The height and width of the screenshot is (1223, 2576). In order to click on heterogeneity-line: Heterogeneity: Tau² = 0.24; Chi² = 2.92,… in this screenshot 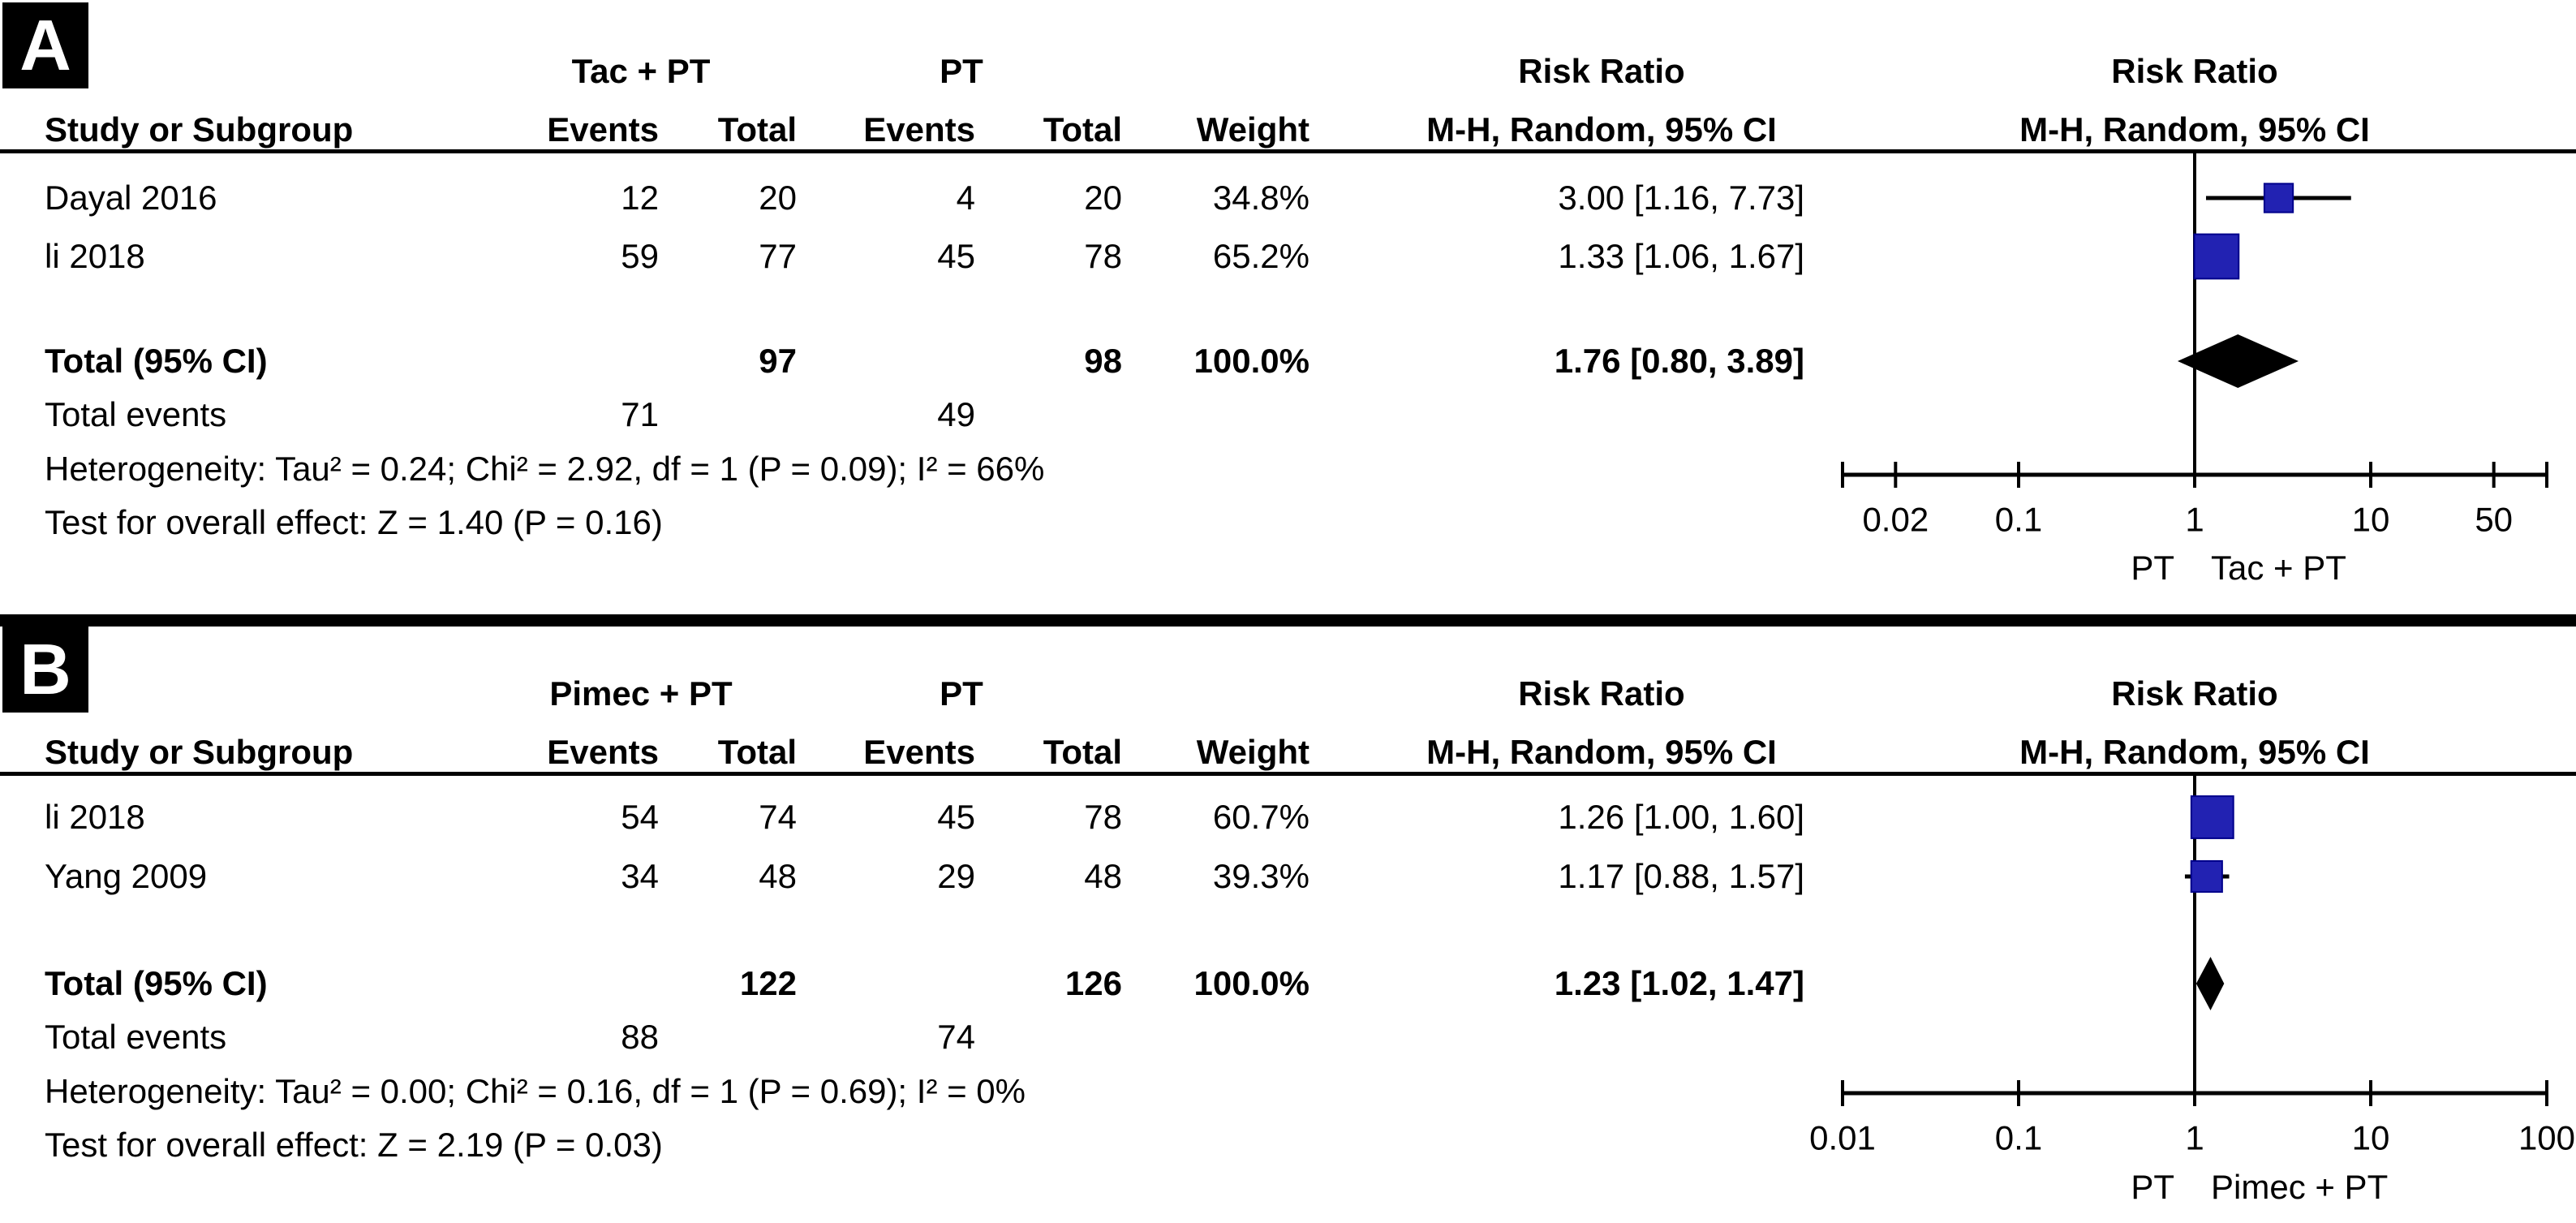, I will do `click(545, 469)`.